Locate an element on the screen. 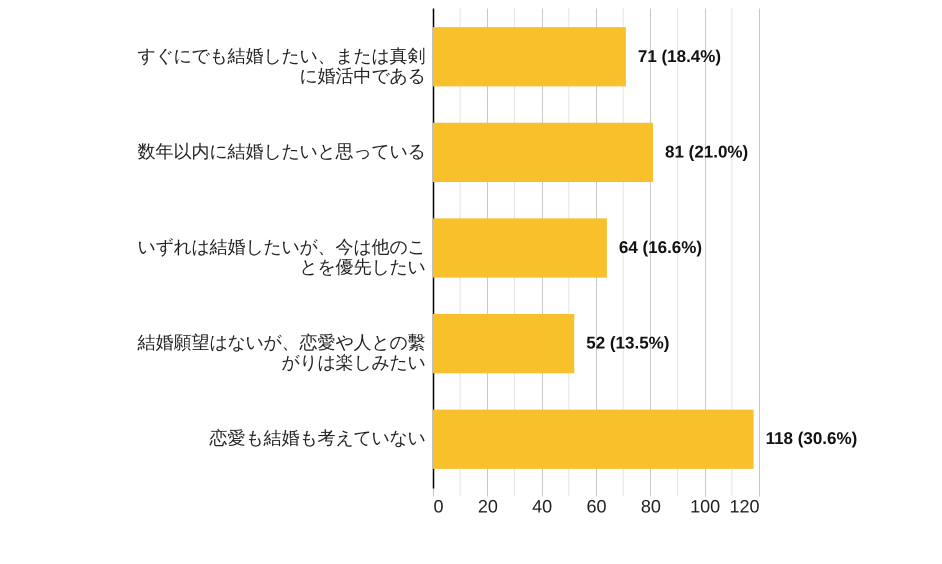 Image resolution: width=942 pixels, height=564 pixels. x-tick-label: 20 is located at coordinates (488, 506).